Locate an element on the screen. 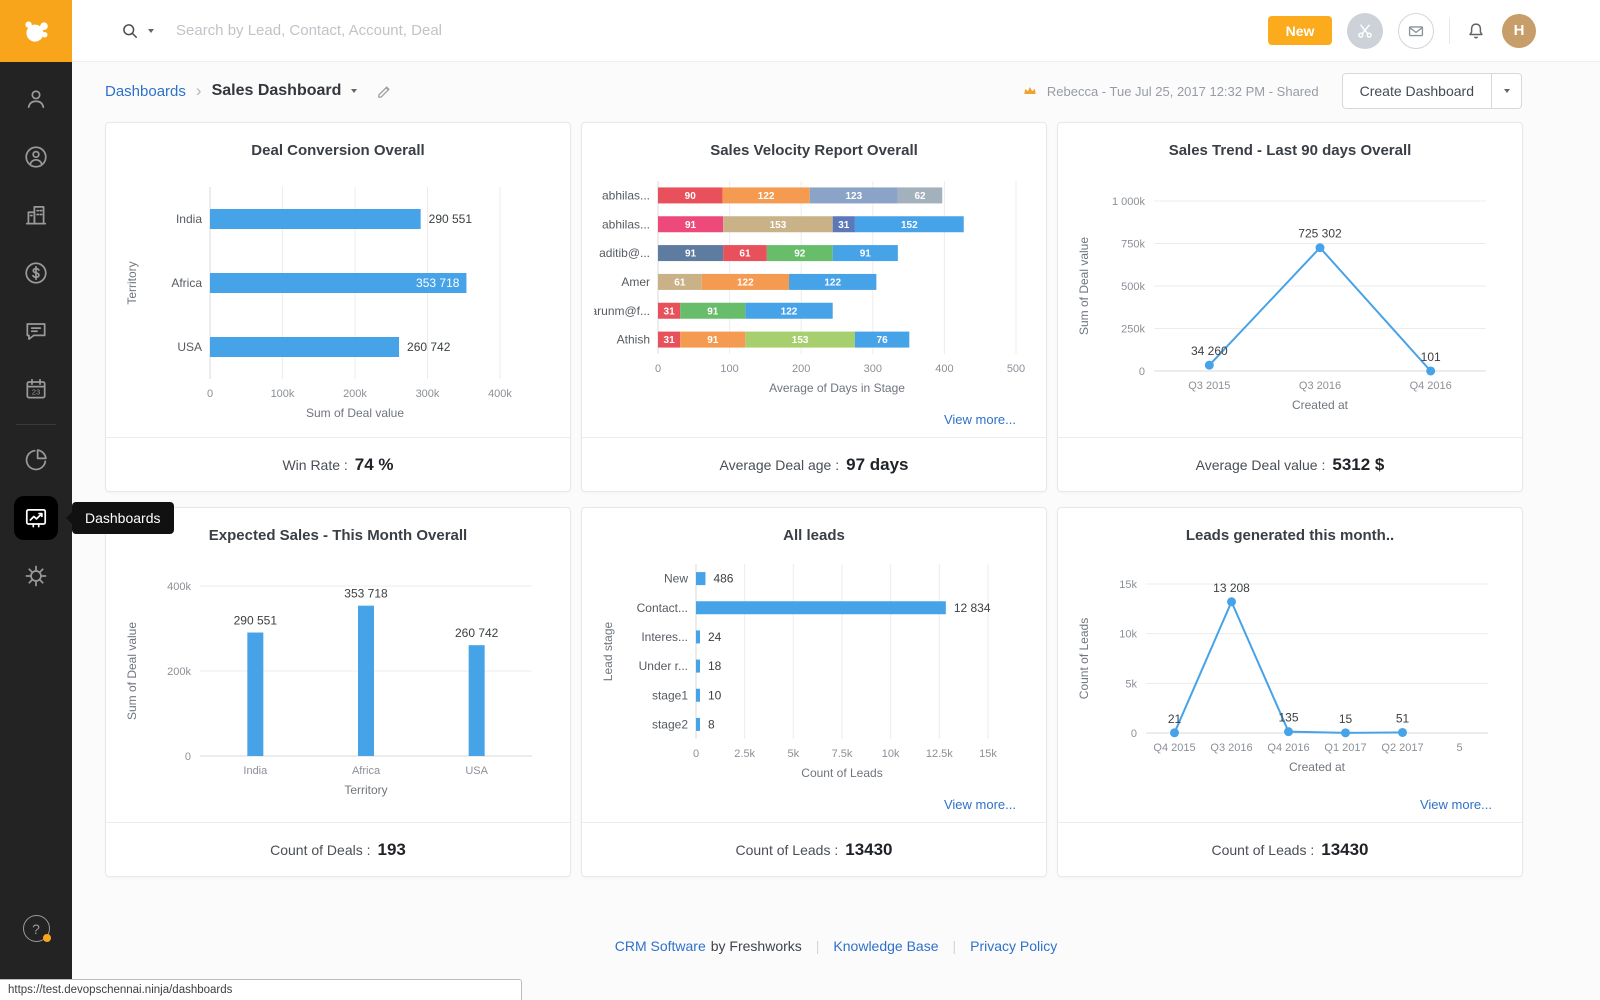  help-icon: ? is located at coordinates (36, 928).